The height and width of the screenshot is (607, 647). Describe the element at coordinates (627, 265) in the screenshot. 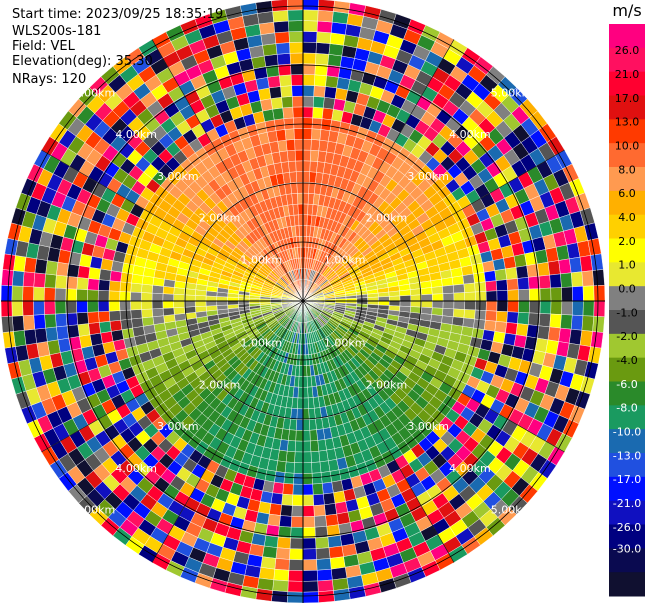

I see `colorbar-tick-label: 1.0` at that location.